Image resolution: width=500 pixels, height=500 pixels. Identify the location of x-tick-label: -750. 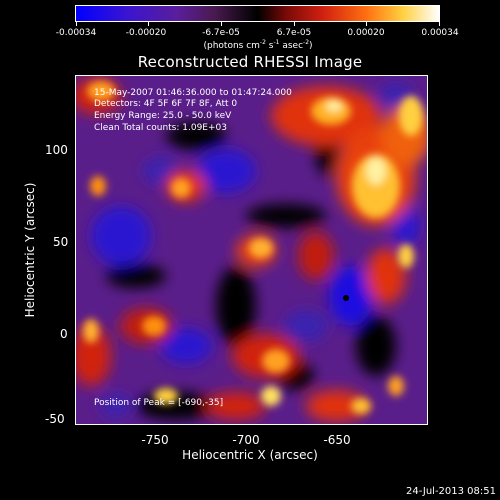
(155, 440).